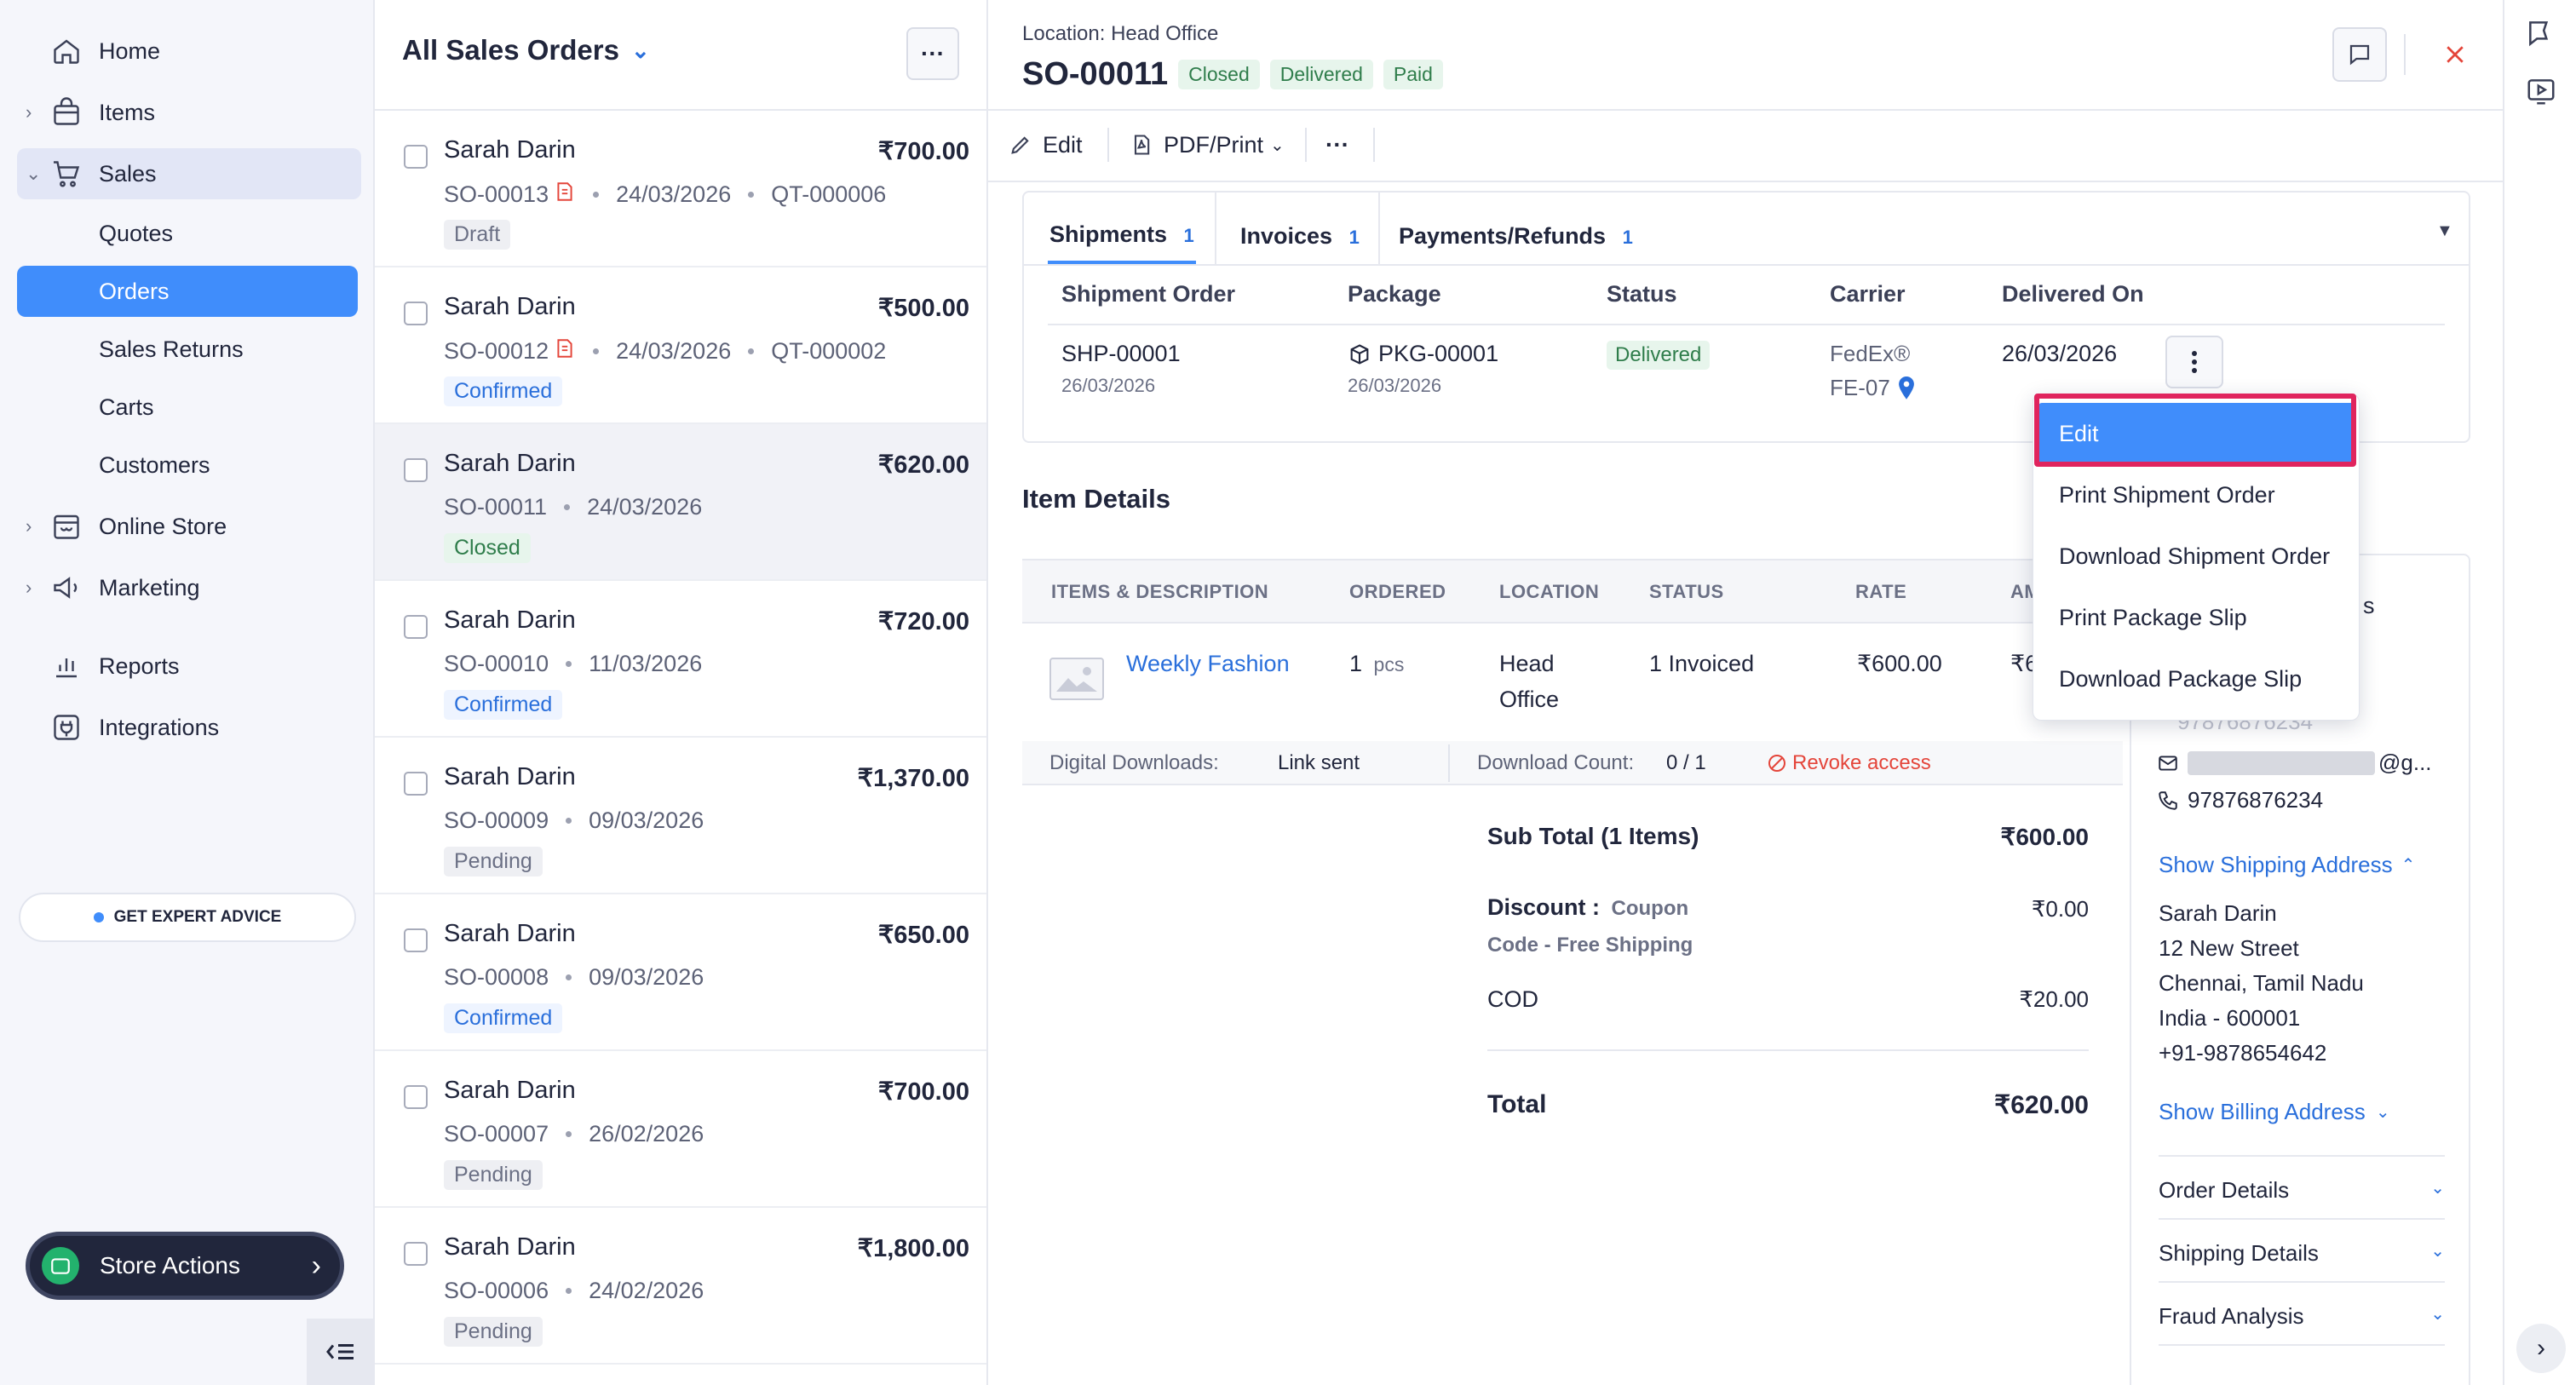 Image resolution: width=2576 pixels, height=1385 pixels. I want to click on expand-rail-button: ›, so click(2541, 1348).